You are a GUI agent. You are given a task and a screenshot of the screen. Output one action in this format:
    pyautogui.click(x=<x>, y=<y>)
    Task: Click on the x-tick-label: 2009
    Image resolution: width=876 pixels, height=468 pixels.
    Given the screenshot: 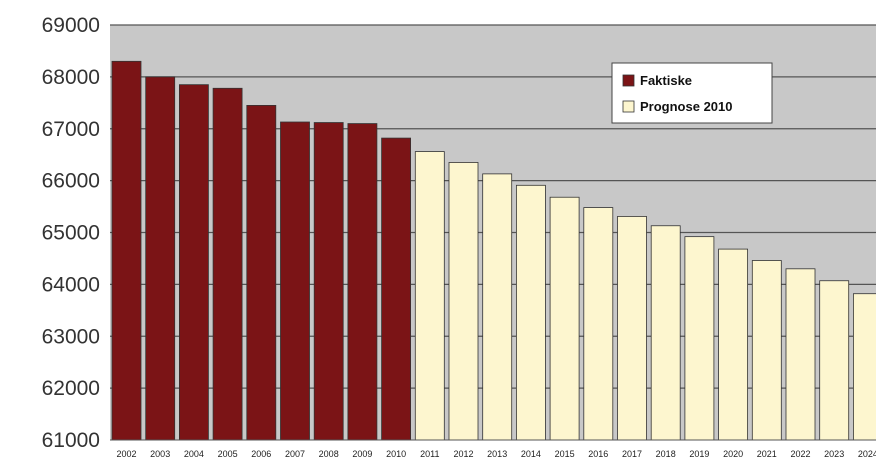 What is the action you would take?
    pyautogui.click(x=362, y=454)
    